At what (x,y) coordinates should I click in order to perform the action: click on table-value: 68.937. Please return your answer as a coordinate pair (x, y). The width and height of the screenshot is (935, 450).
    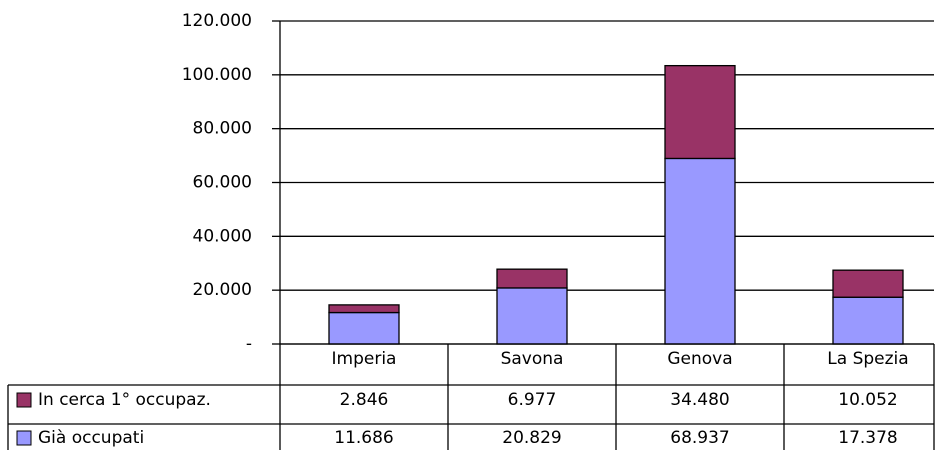
    Looking at the image, I should click on (699, 438).